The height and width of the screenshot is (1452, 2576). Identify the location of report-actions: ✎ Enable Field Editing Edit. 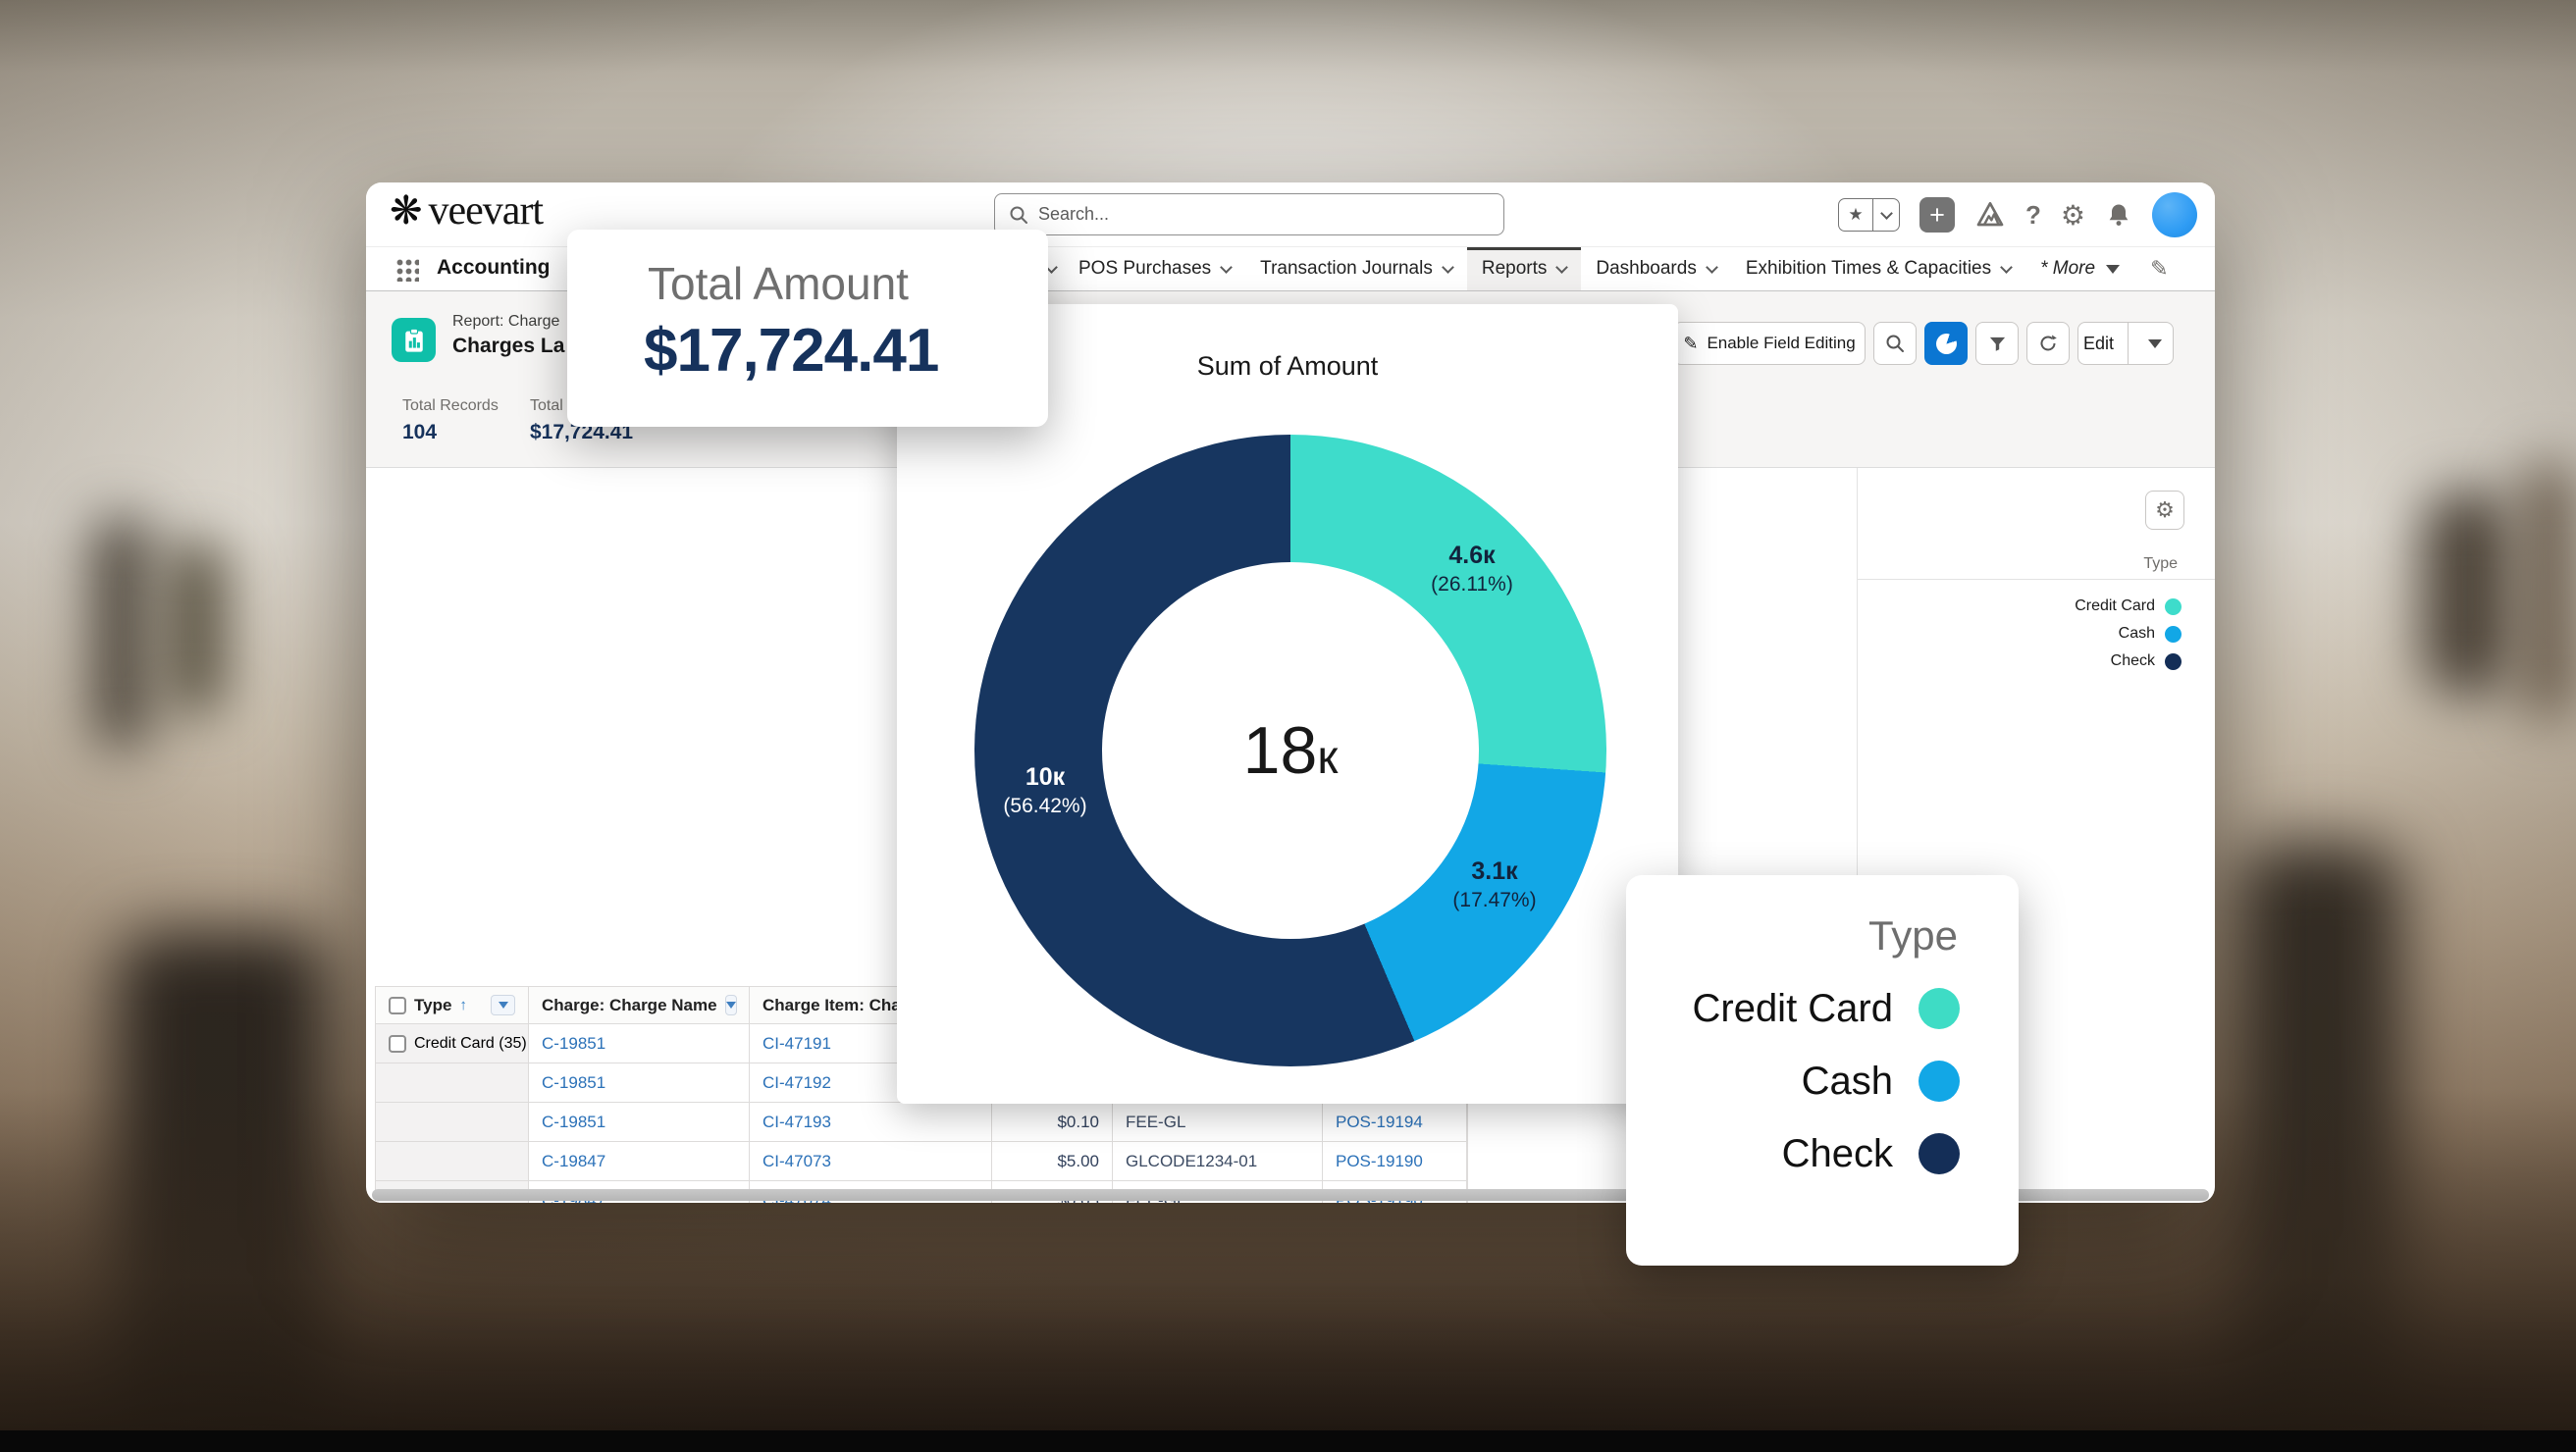
(1923, 343).